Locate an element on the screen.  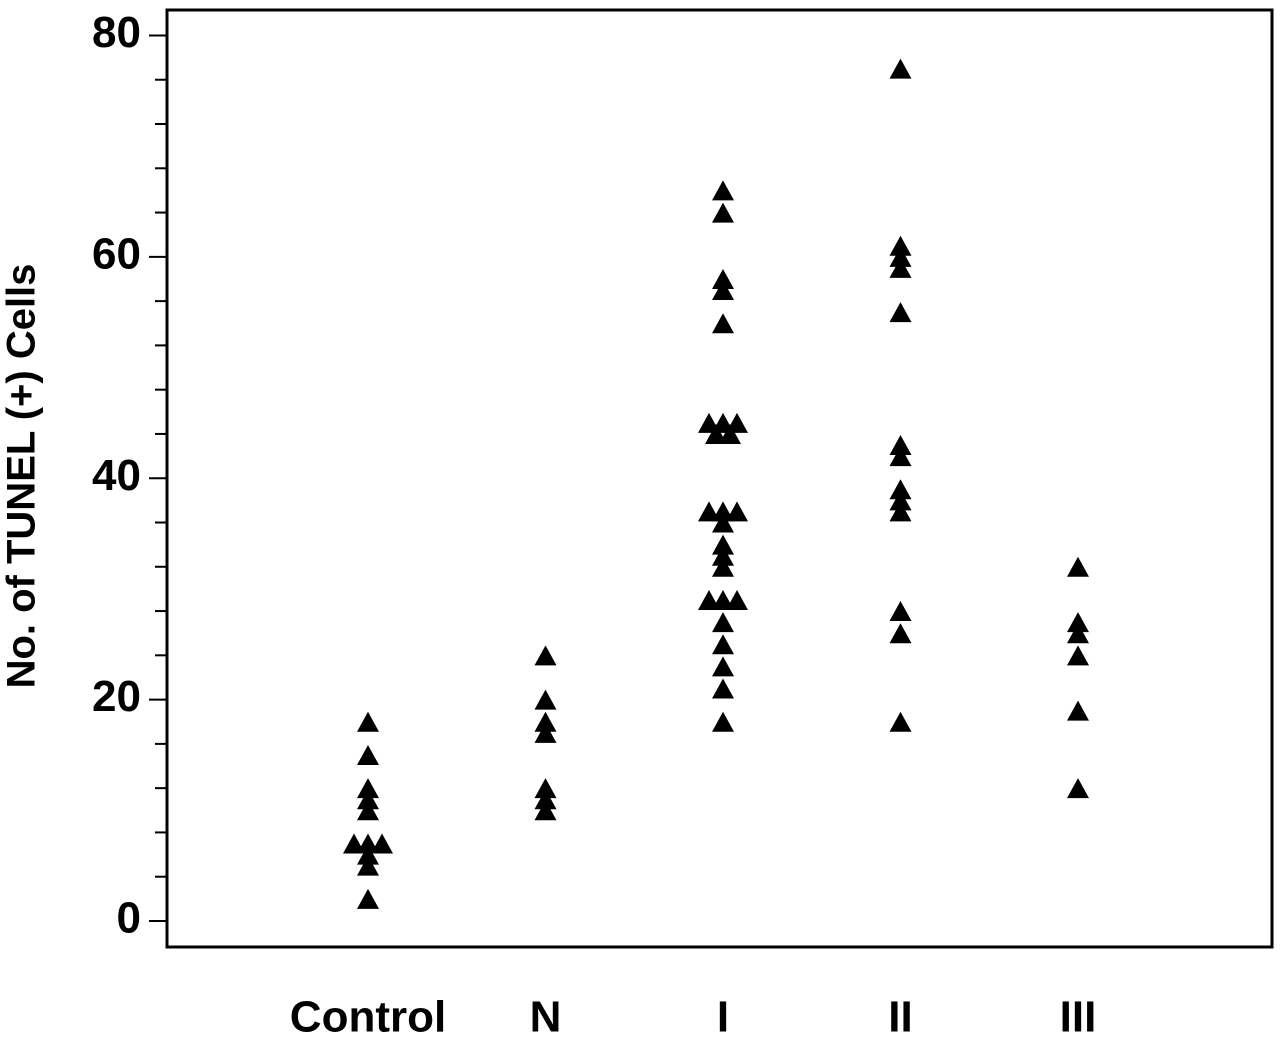
x-tick-label: I is located at coordinates (723, 1017).